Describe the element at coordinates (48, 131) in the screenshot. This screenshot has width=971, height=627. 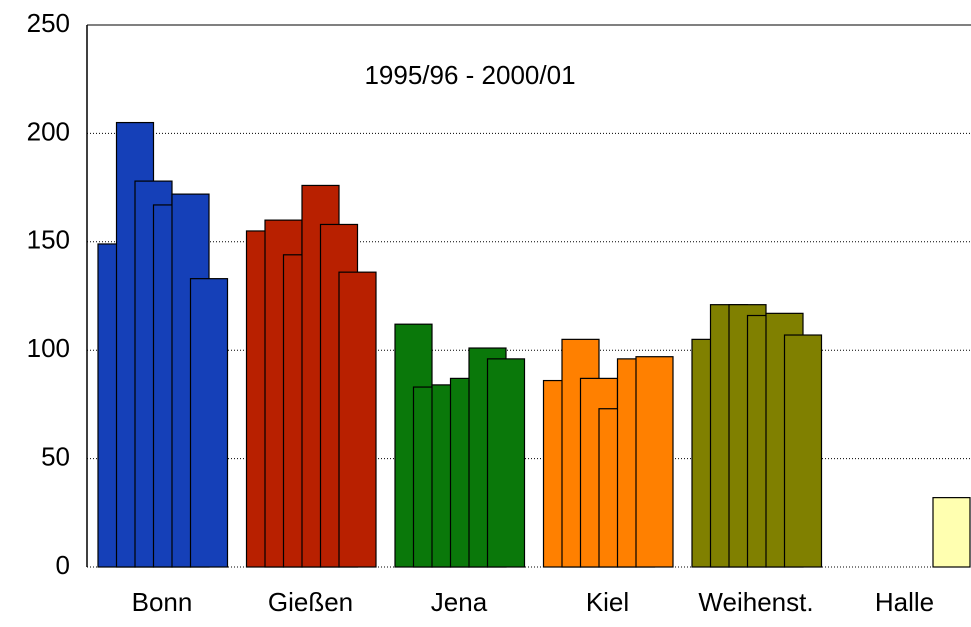
I see `y-tick-label: 200` at that location.